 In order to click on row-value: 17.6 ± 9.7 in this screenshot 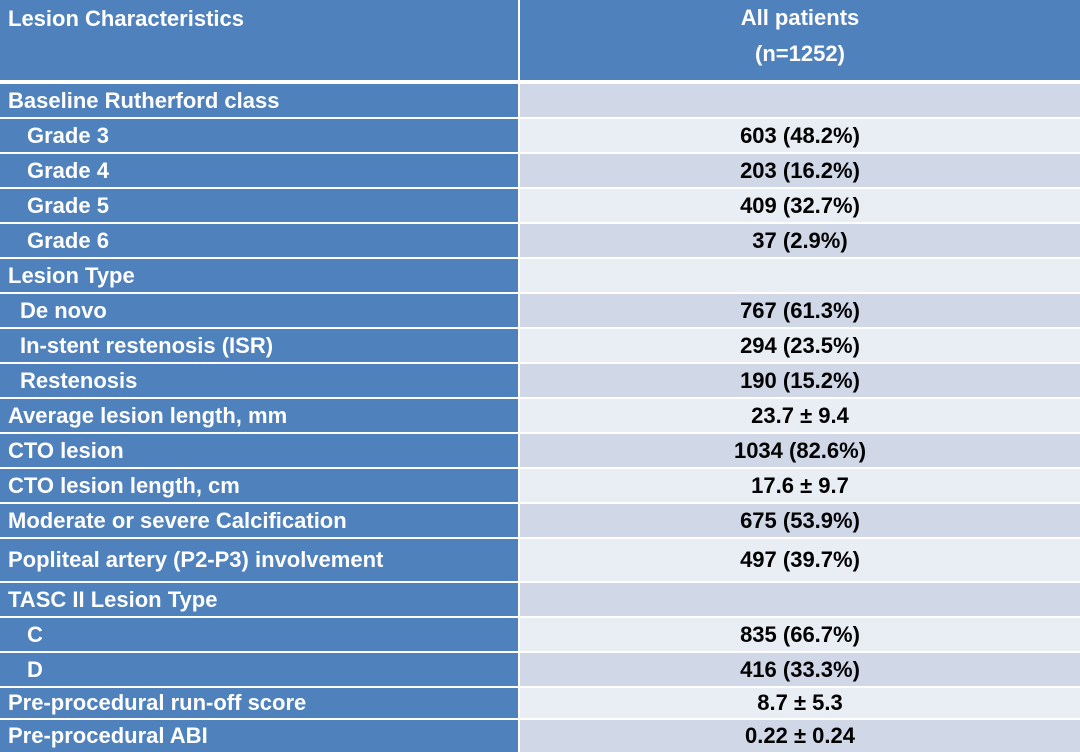, I will do `click(800, 485)`.